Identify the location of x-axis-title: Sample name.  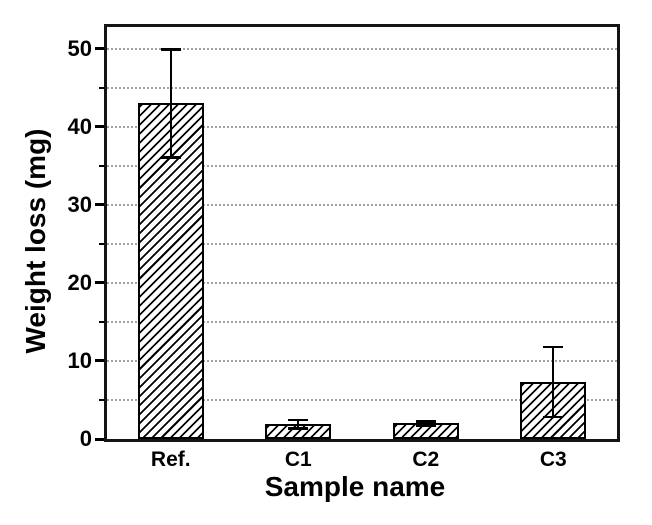
(355, 486).